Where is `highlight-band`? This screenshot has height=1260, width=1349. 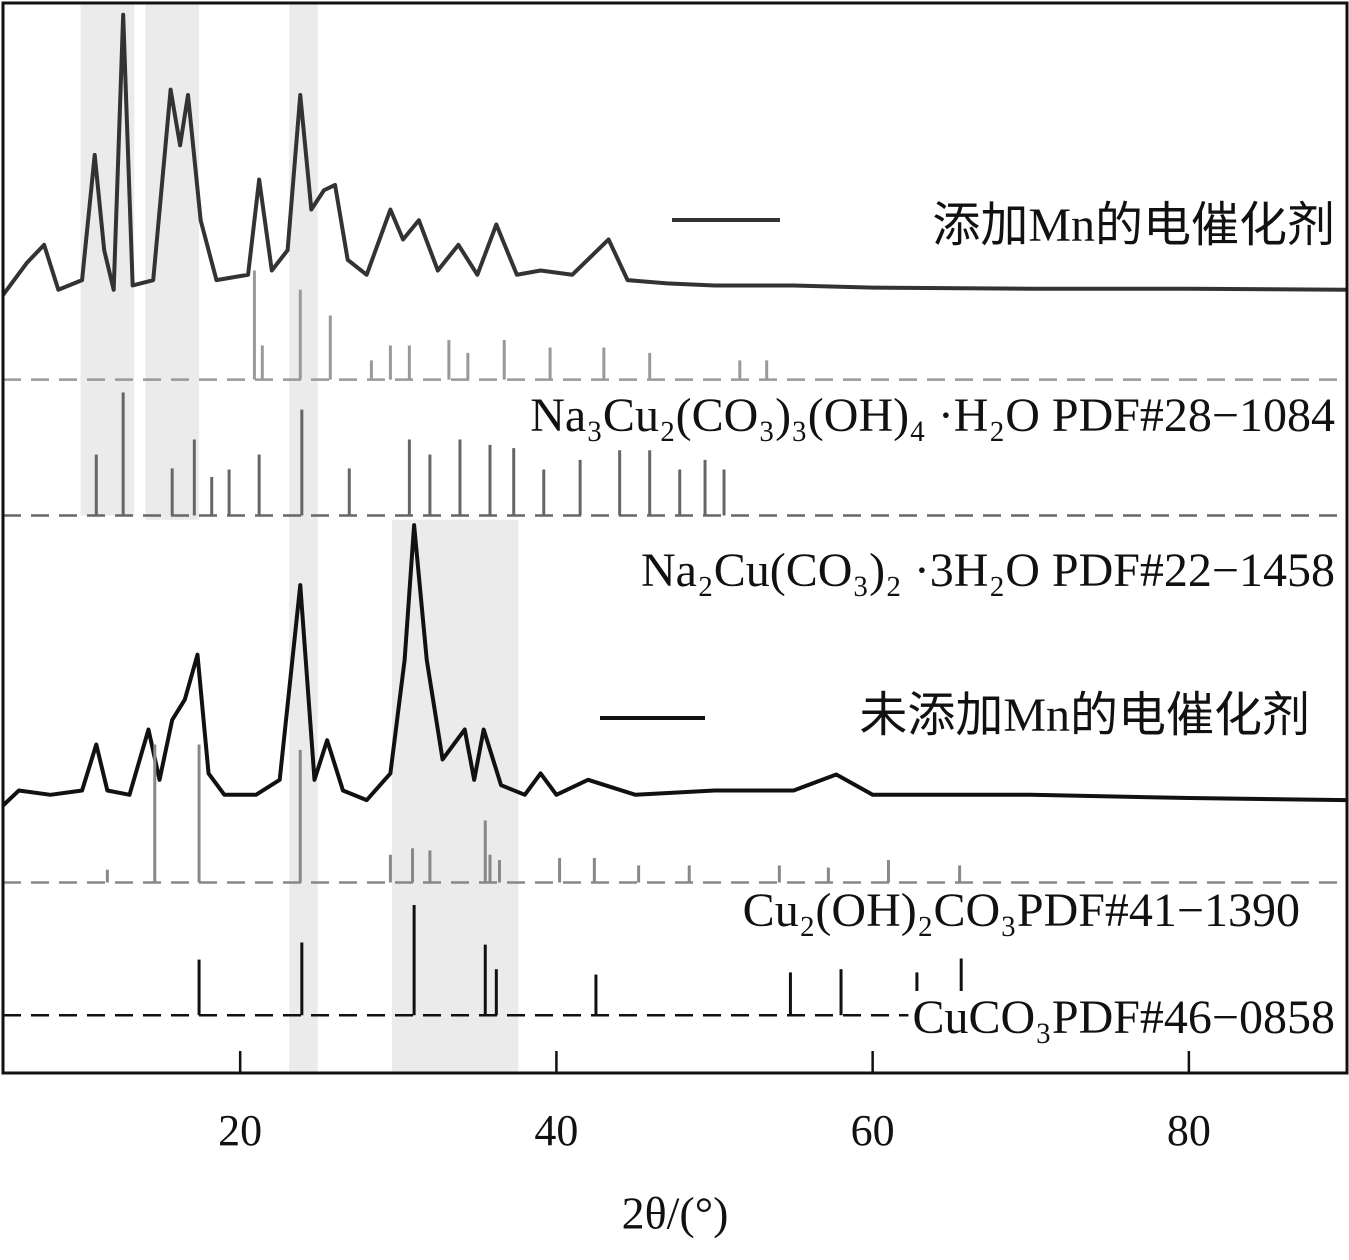
highlight-band is located at coordinates (455, 796).